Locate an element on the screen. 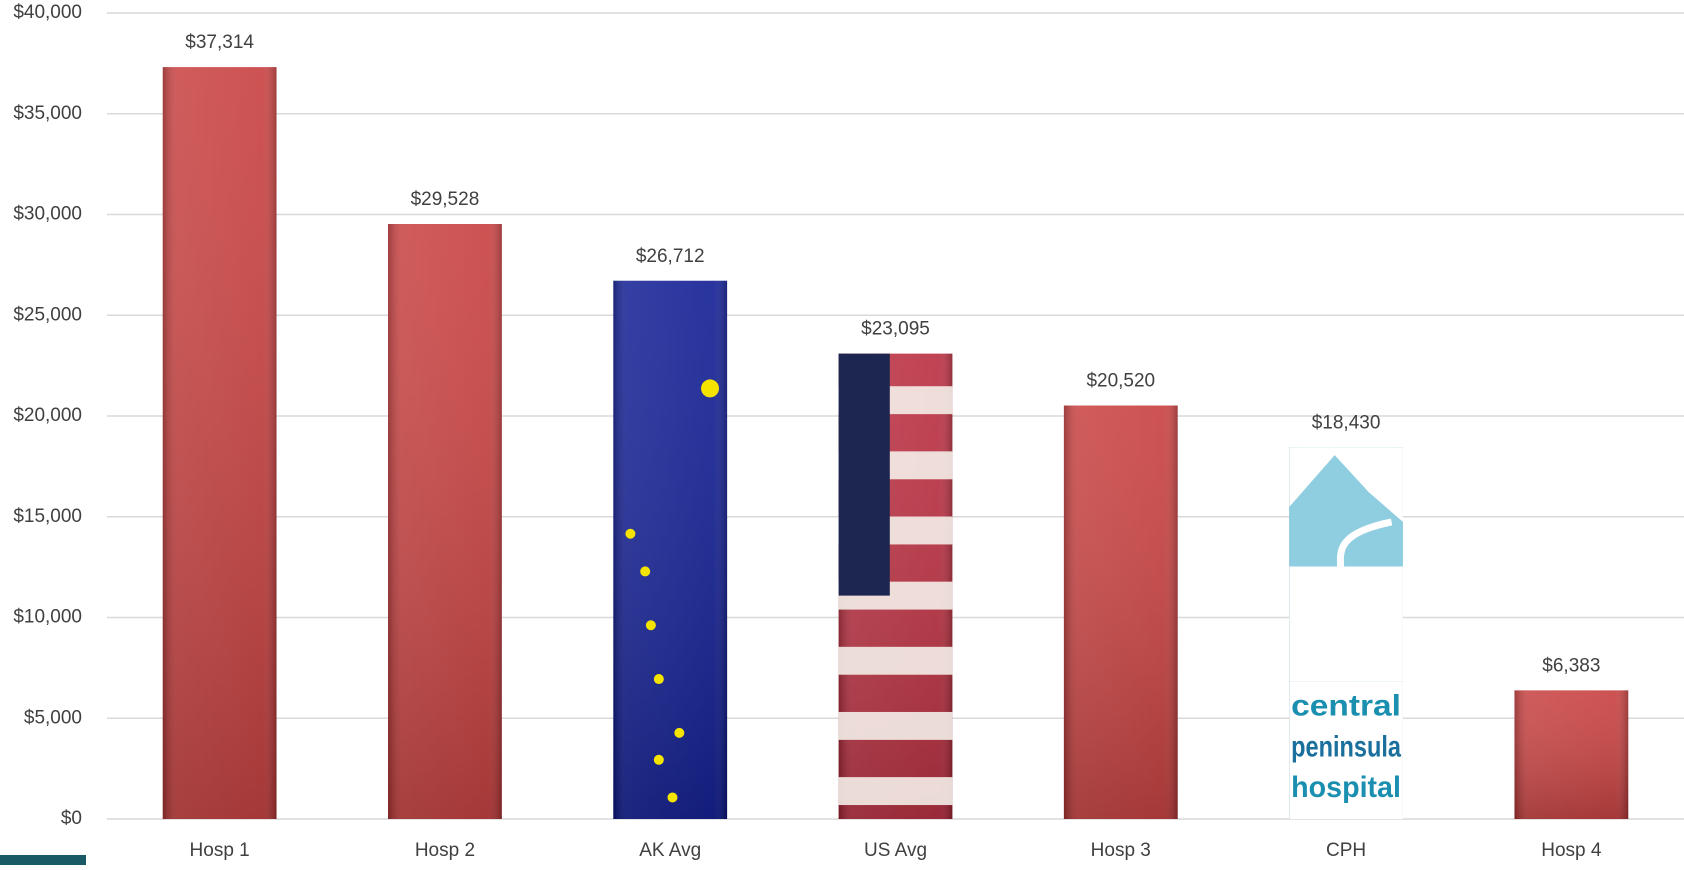  value-label: $20,520 is located at coordinates (1120, 381).